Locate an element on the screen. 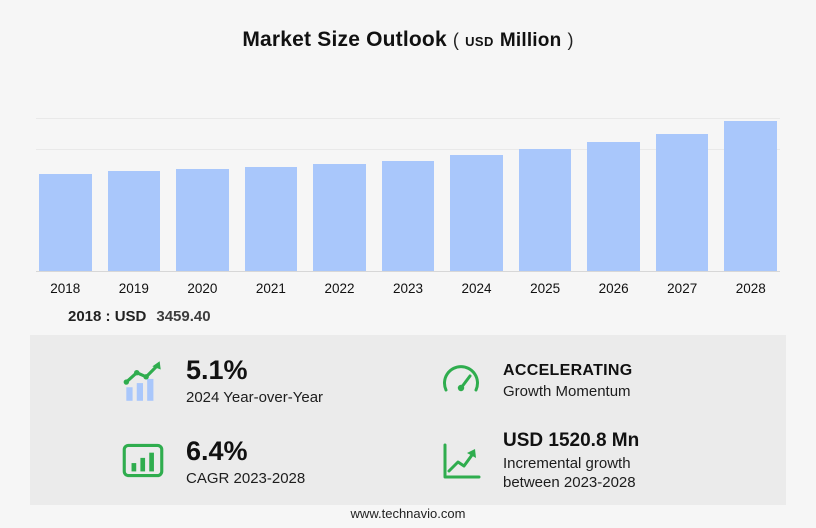 Image resolution: width=816 pixels, height=528 pixels. stat-momentum: ACCELERATING Growth Momentum is located at coordinates (596, 380).